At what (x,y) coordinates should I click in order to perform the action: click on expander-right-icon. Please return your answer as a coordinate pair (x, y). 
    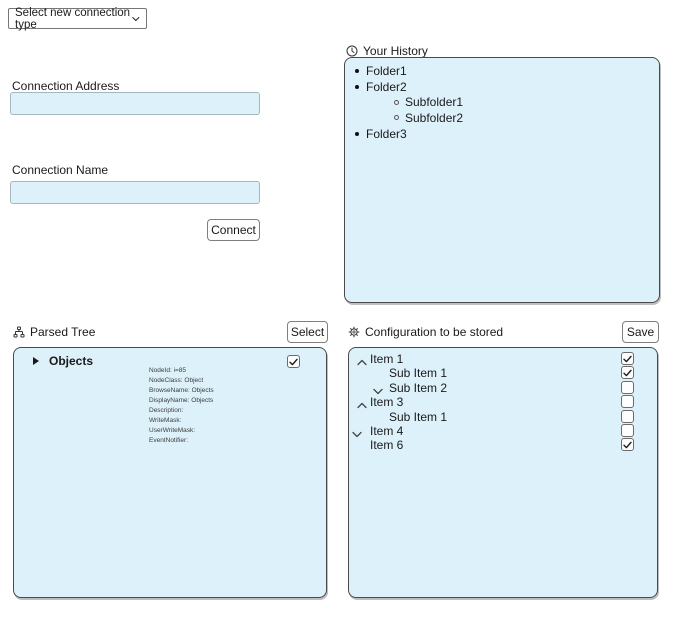
    Looking at the image, I should click on (36, 361).